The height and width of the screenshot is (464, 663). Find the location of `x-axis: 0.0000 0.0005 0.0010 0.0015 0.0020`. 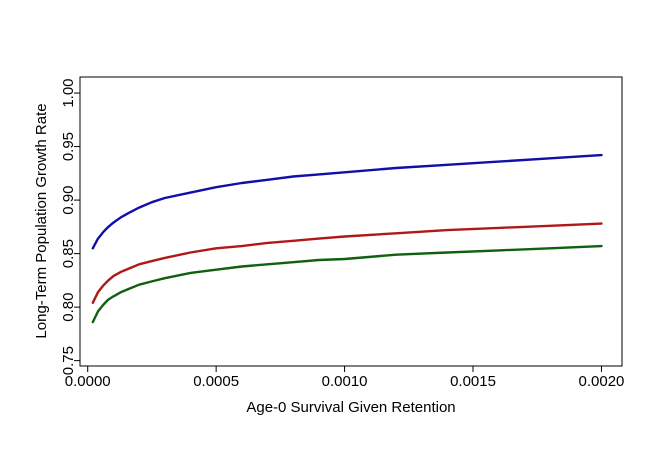

x-axis: 0.0000 0.0005 0.0010 0.0015 0.0020 is located at coordinates (345, 378).